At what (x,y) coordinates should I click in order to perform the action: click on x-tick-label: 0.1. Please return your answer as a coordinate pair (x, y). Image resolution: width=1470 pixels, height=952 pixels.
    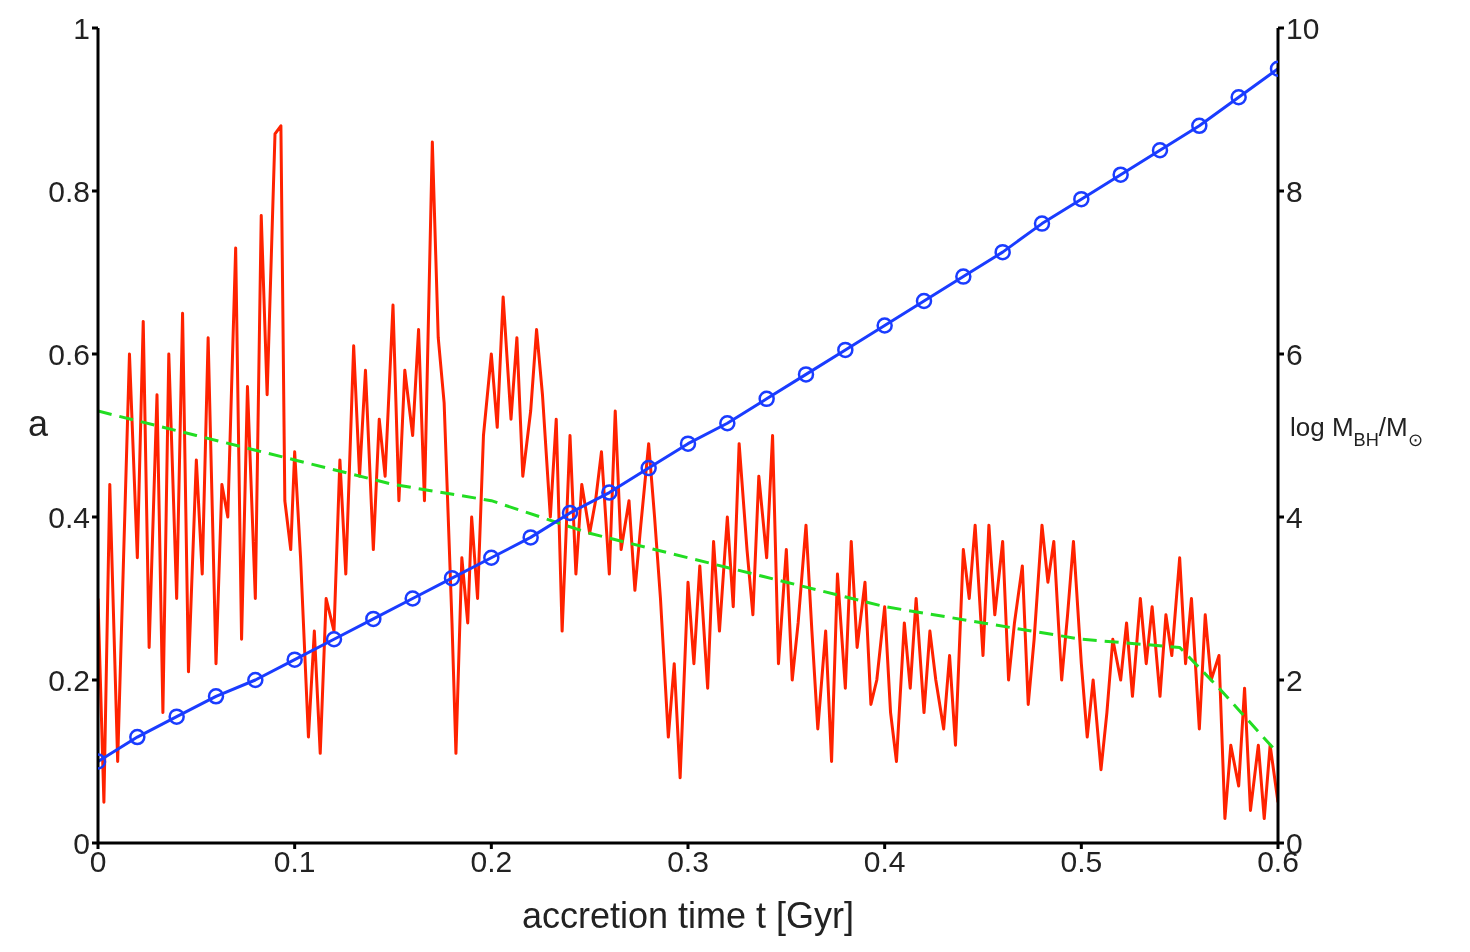
    Looking at the image, I should click on (294, 862).